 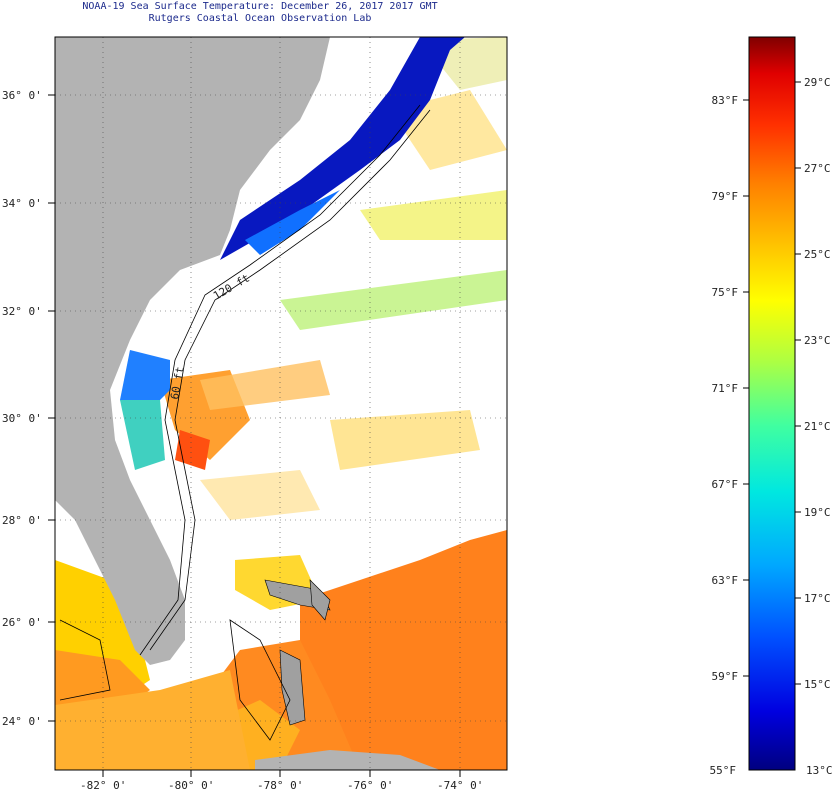 What do you see at coordinates (22, 311) in the screenshot?
I see `lat-label: 32° 0'` at bounding box center [22, 311].